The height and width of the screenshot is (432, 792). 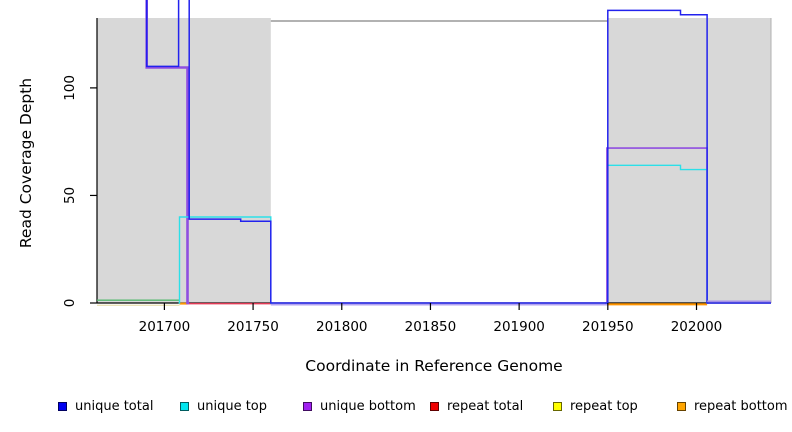 What do you see at coordinates (485, 406) in the screenshot?
I see `legend-label: repeat total` at bounding box center [485, 406].